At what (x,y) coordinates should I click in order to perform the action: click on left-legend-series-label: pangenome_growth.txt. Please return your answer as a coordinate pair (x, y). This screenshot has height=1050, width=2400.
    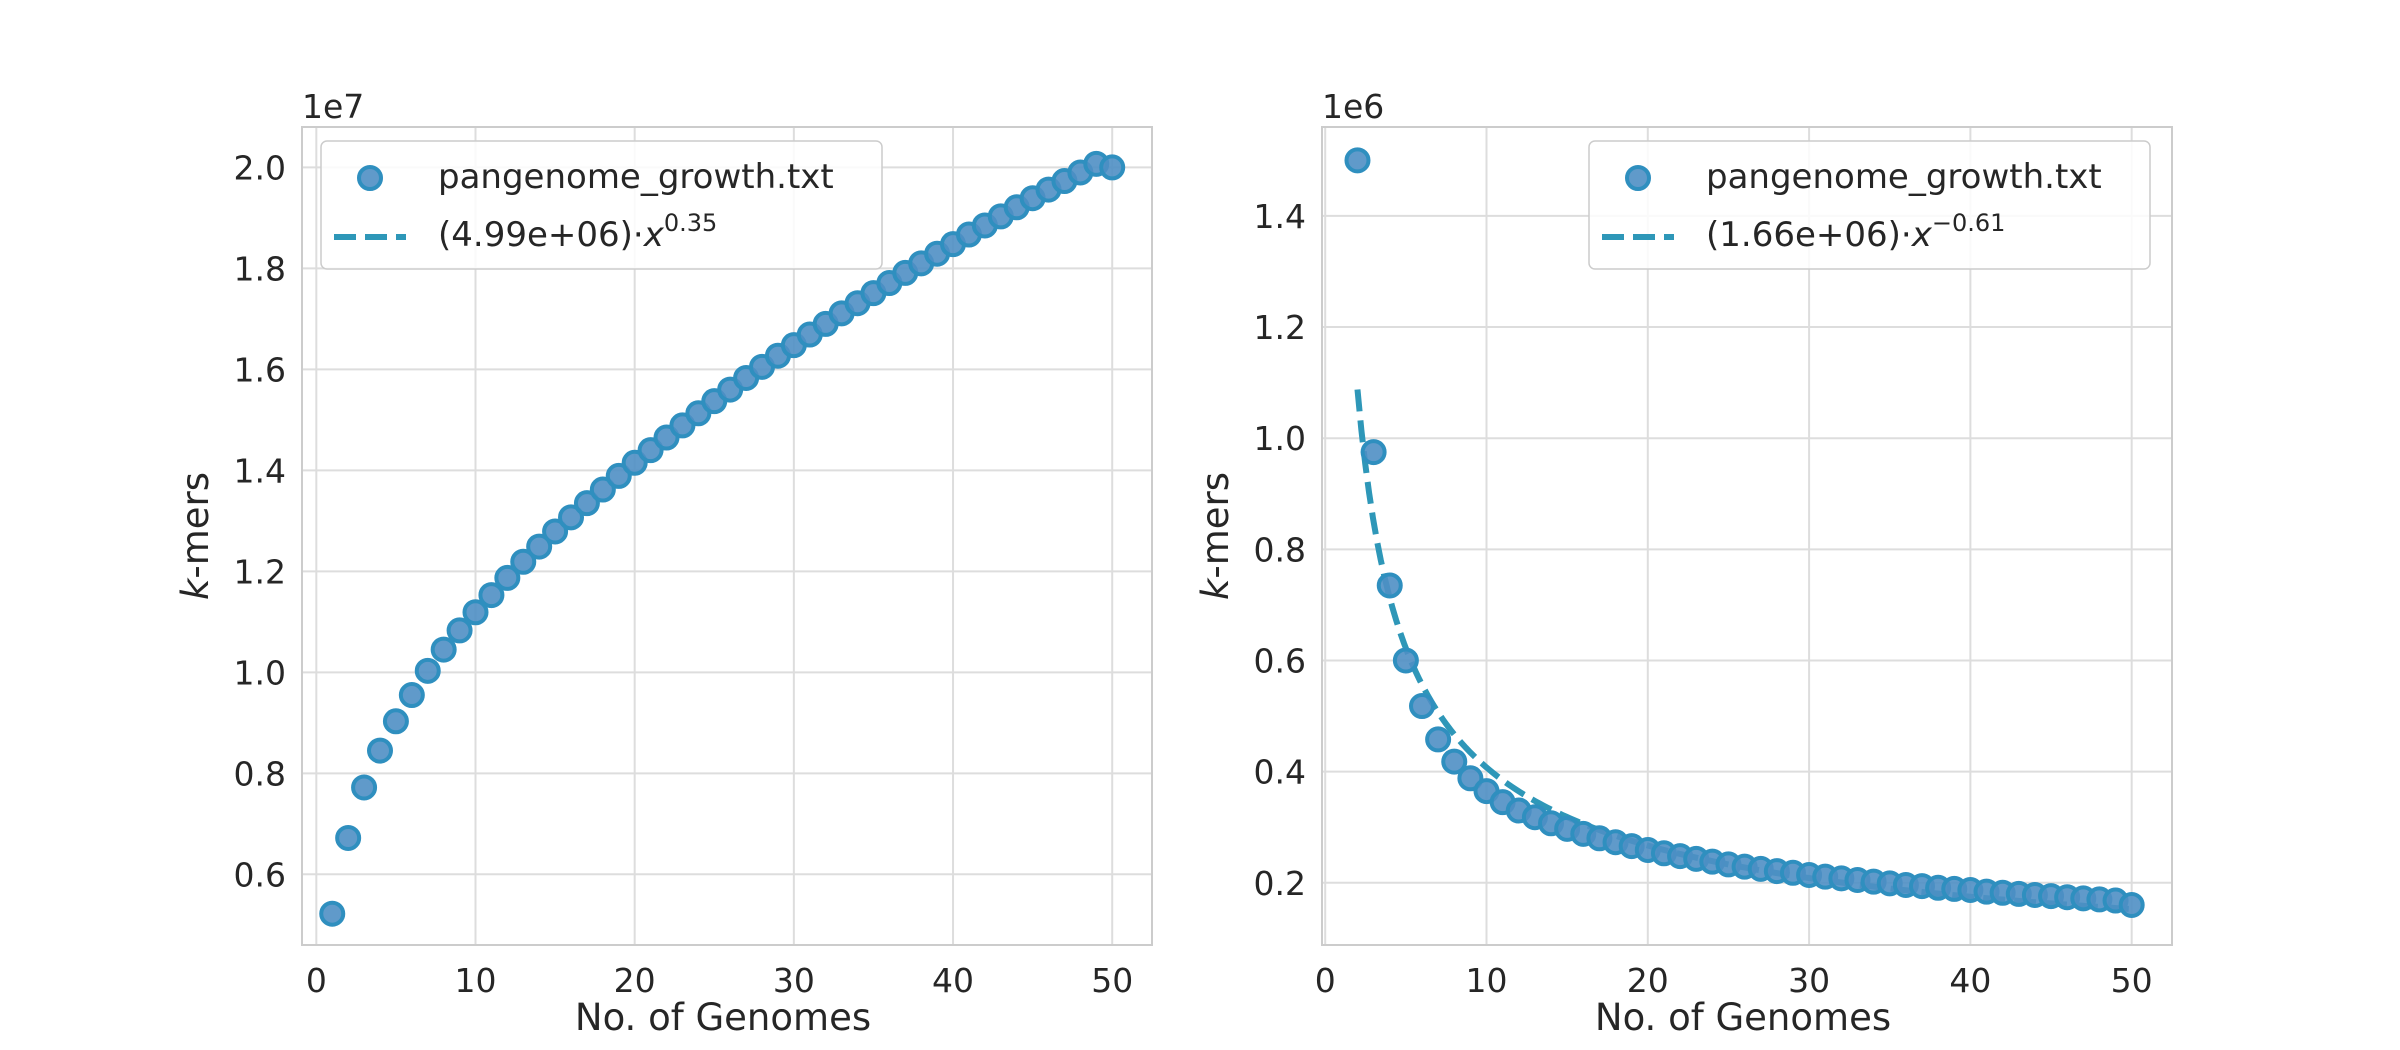
    Looking at the image, I should click on (636, 177).